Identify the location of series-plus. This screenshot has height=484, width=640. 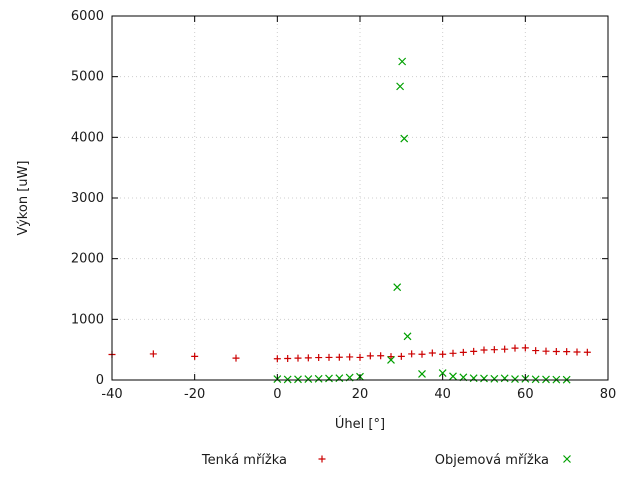
(349, 353).